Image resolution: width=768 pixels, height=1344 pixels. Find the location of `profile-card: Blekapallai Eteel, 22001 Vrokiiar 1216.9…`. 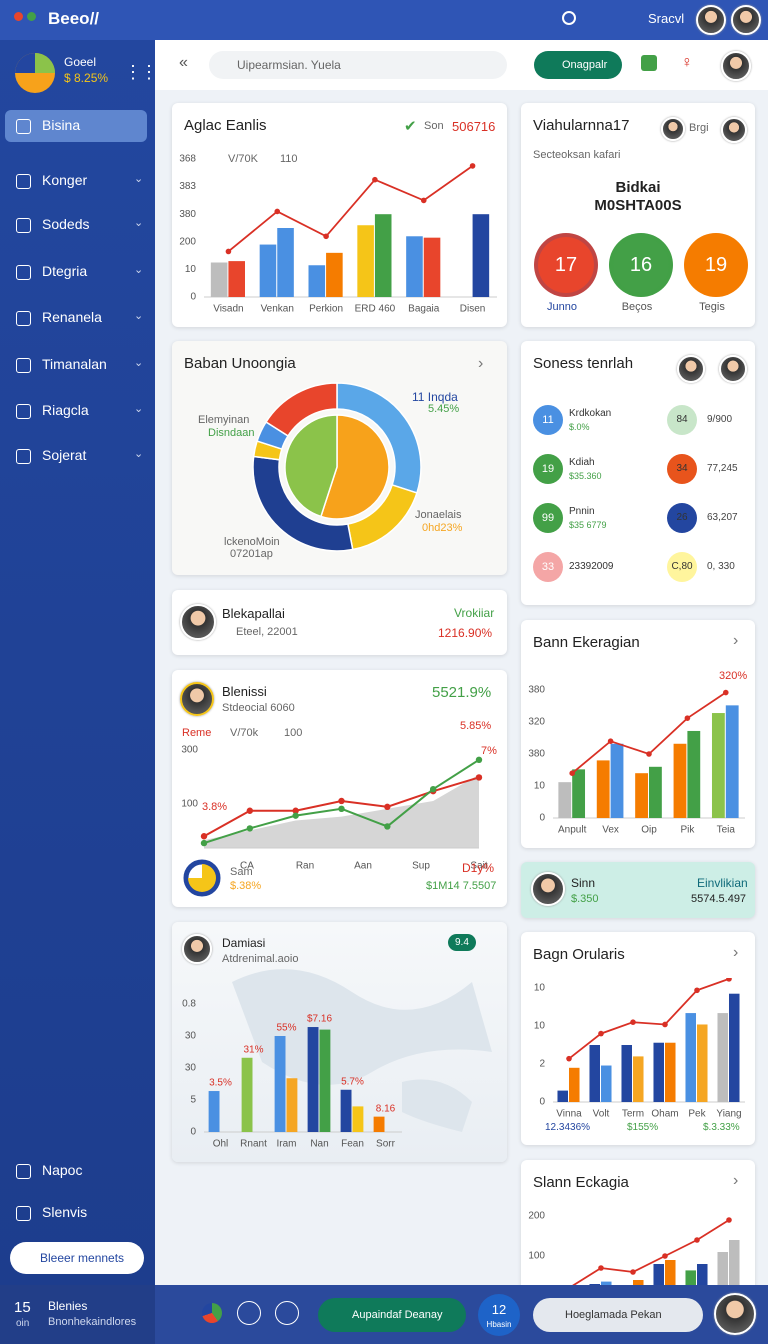

profile-card: Blekapallai Eteel, 22001 Vrokiiar 1216.9… is located at coordinates (339, 622).